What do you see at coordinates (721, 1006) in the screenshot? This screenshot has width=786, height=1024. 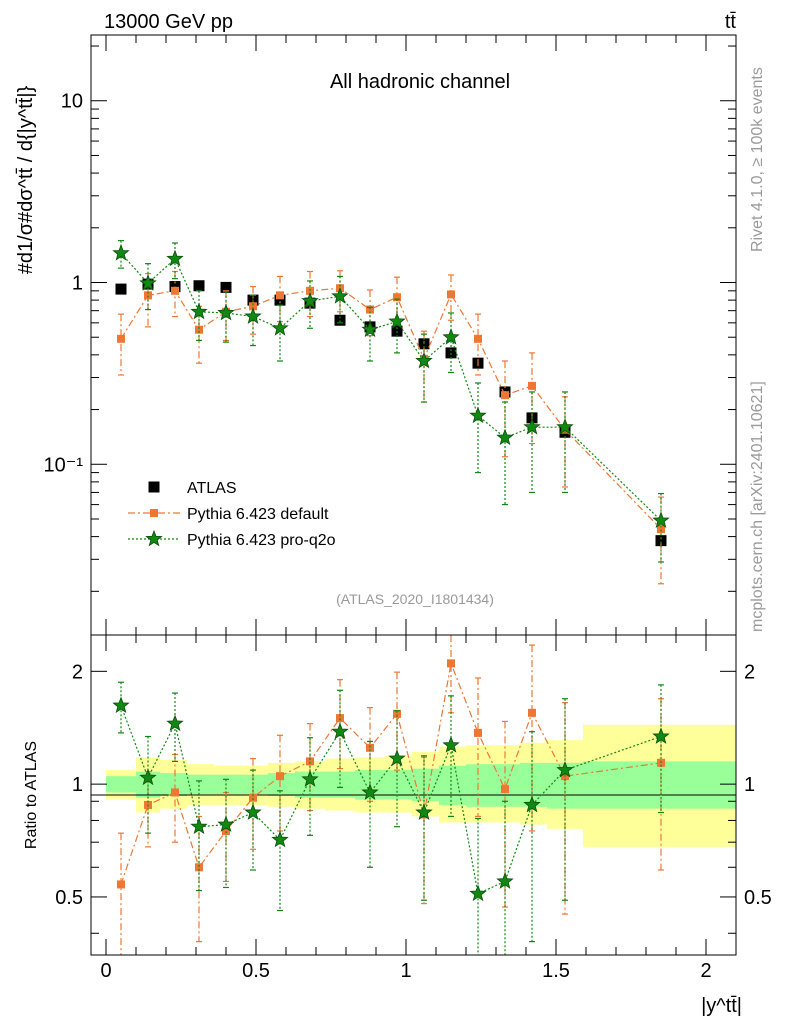 I see `x-axis-label: |y^tt̄|` at bounding box center [721, 1006].